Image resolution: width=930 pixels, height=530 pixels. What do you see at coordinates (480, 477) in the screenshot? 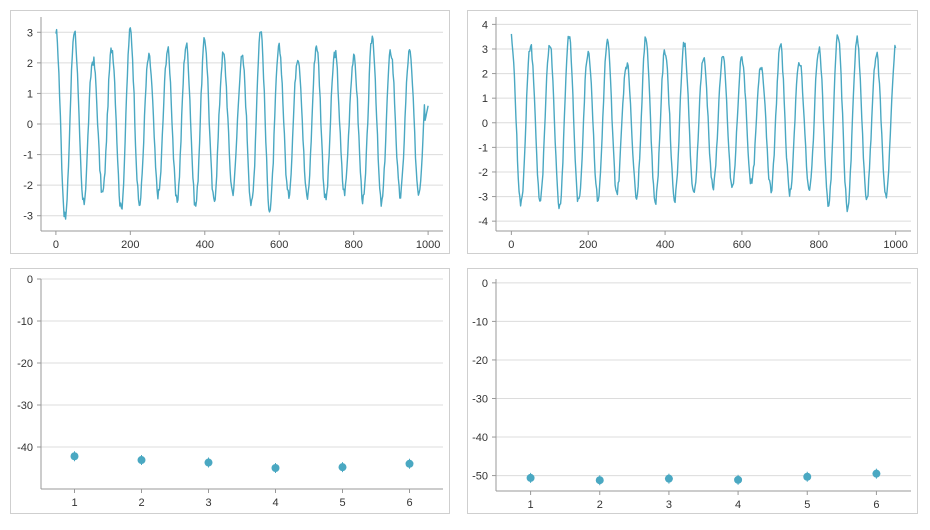
I see `y-tick-label: -50` at bounding box center [480, 477].